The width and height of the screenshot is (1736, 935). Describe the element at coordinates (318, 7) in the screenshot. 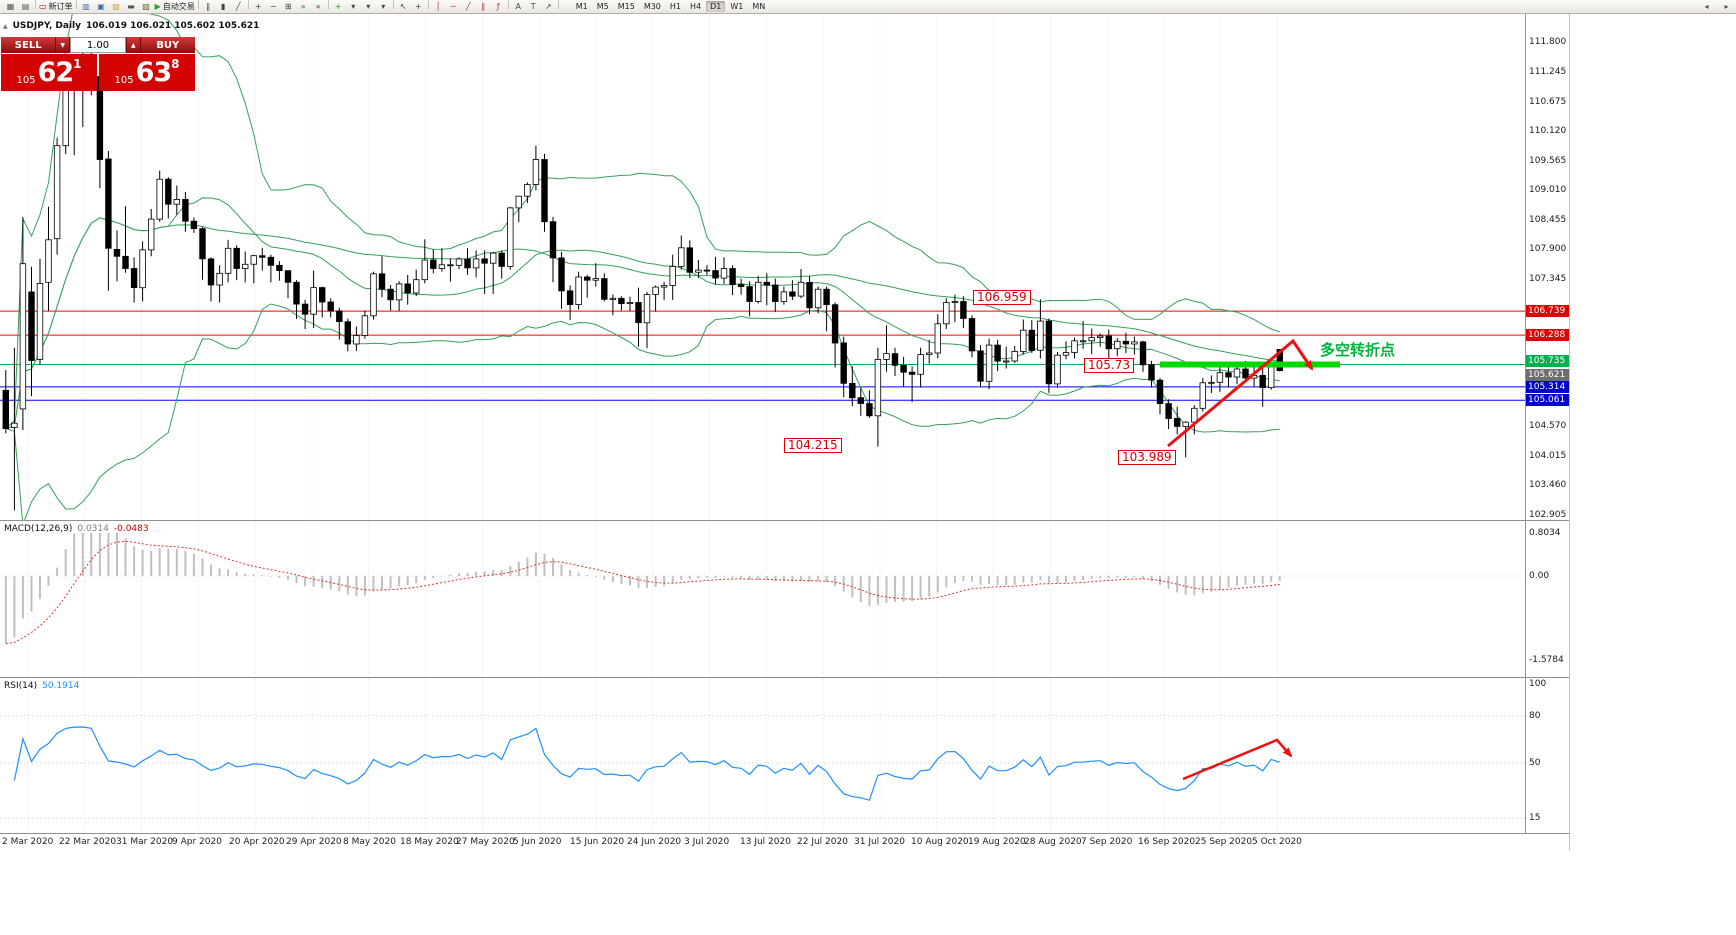

I see `chart-shift-icon: «` at that location.